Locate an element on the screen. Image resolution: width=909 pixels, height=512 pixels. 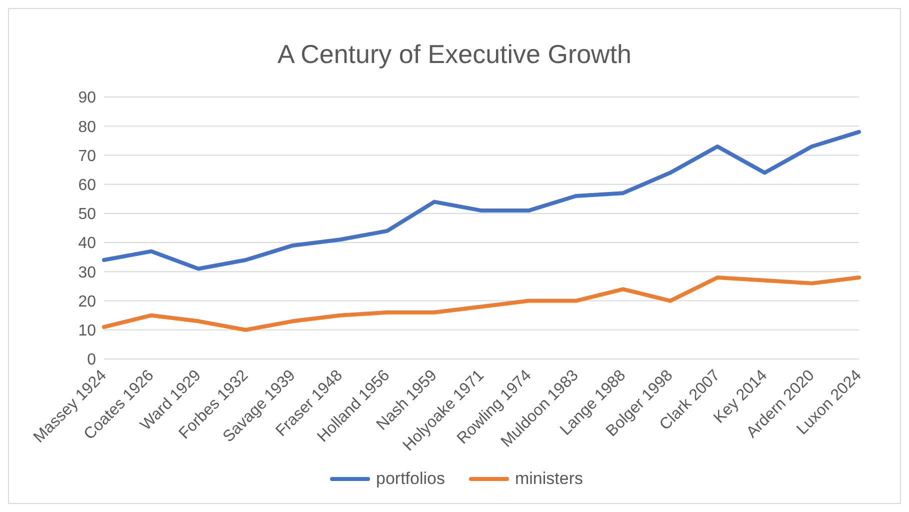
y-tick-label: 0 is located at coordinates (91, 360).